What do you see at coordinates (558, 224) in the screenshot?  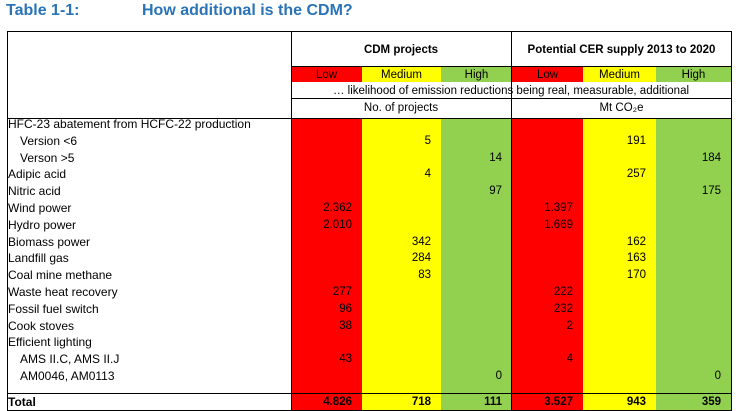 I see `cer-value: 1.669` at bounding box center [558, 224].